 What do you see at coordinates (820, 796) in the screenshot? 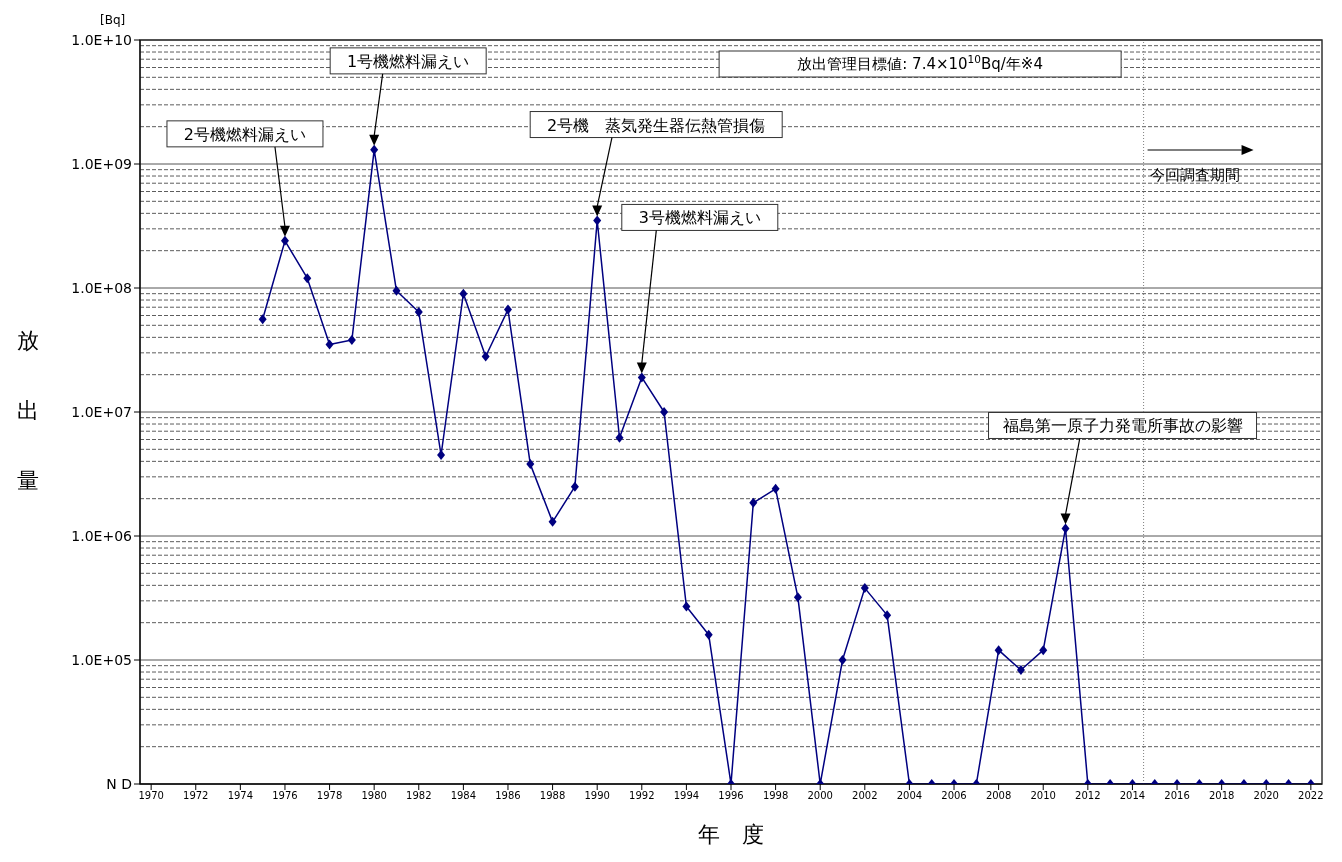
I see `x-tick-label: 2000` at bounding box center [820, 796].